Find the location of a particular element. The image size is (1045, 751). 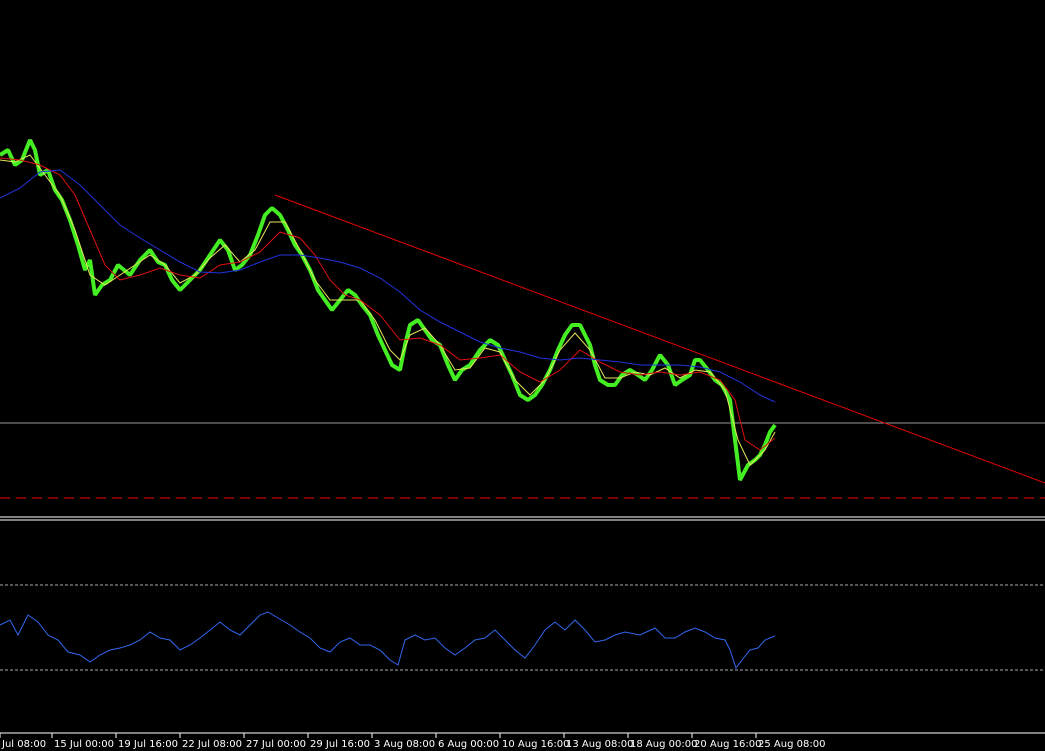

time-label: 25 Aug 08:00 is located at coordinates (791, 744).